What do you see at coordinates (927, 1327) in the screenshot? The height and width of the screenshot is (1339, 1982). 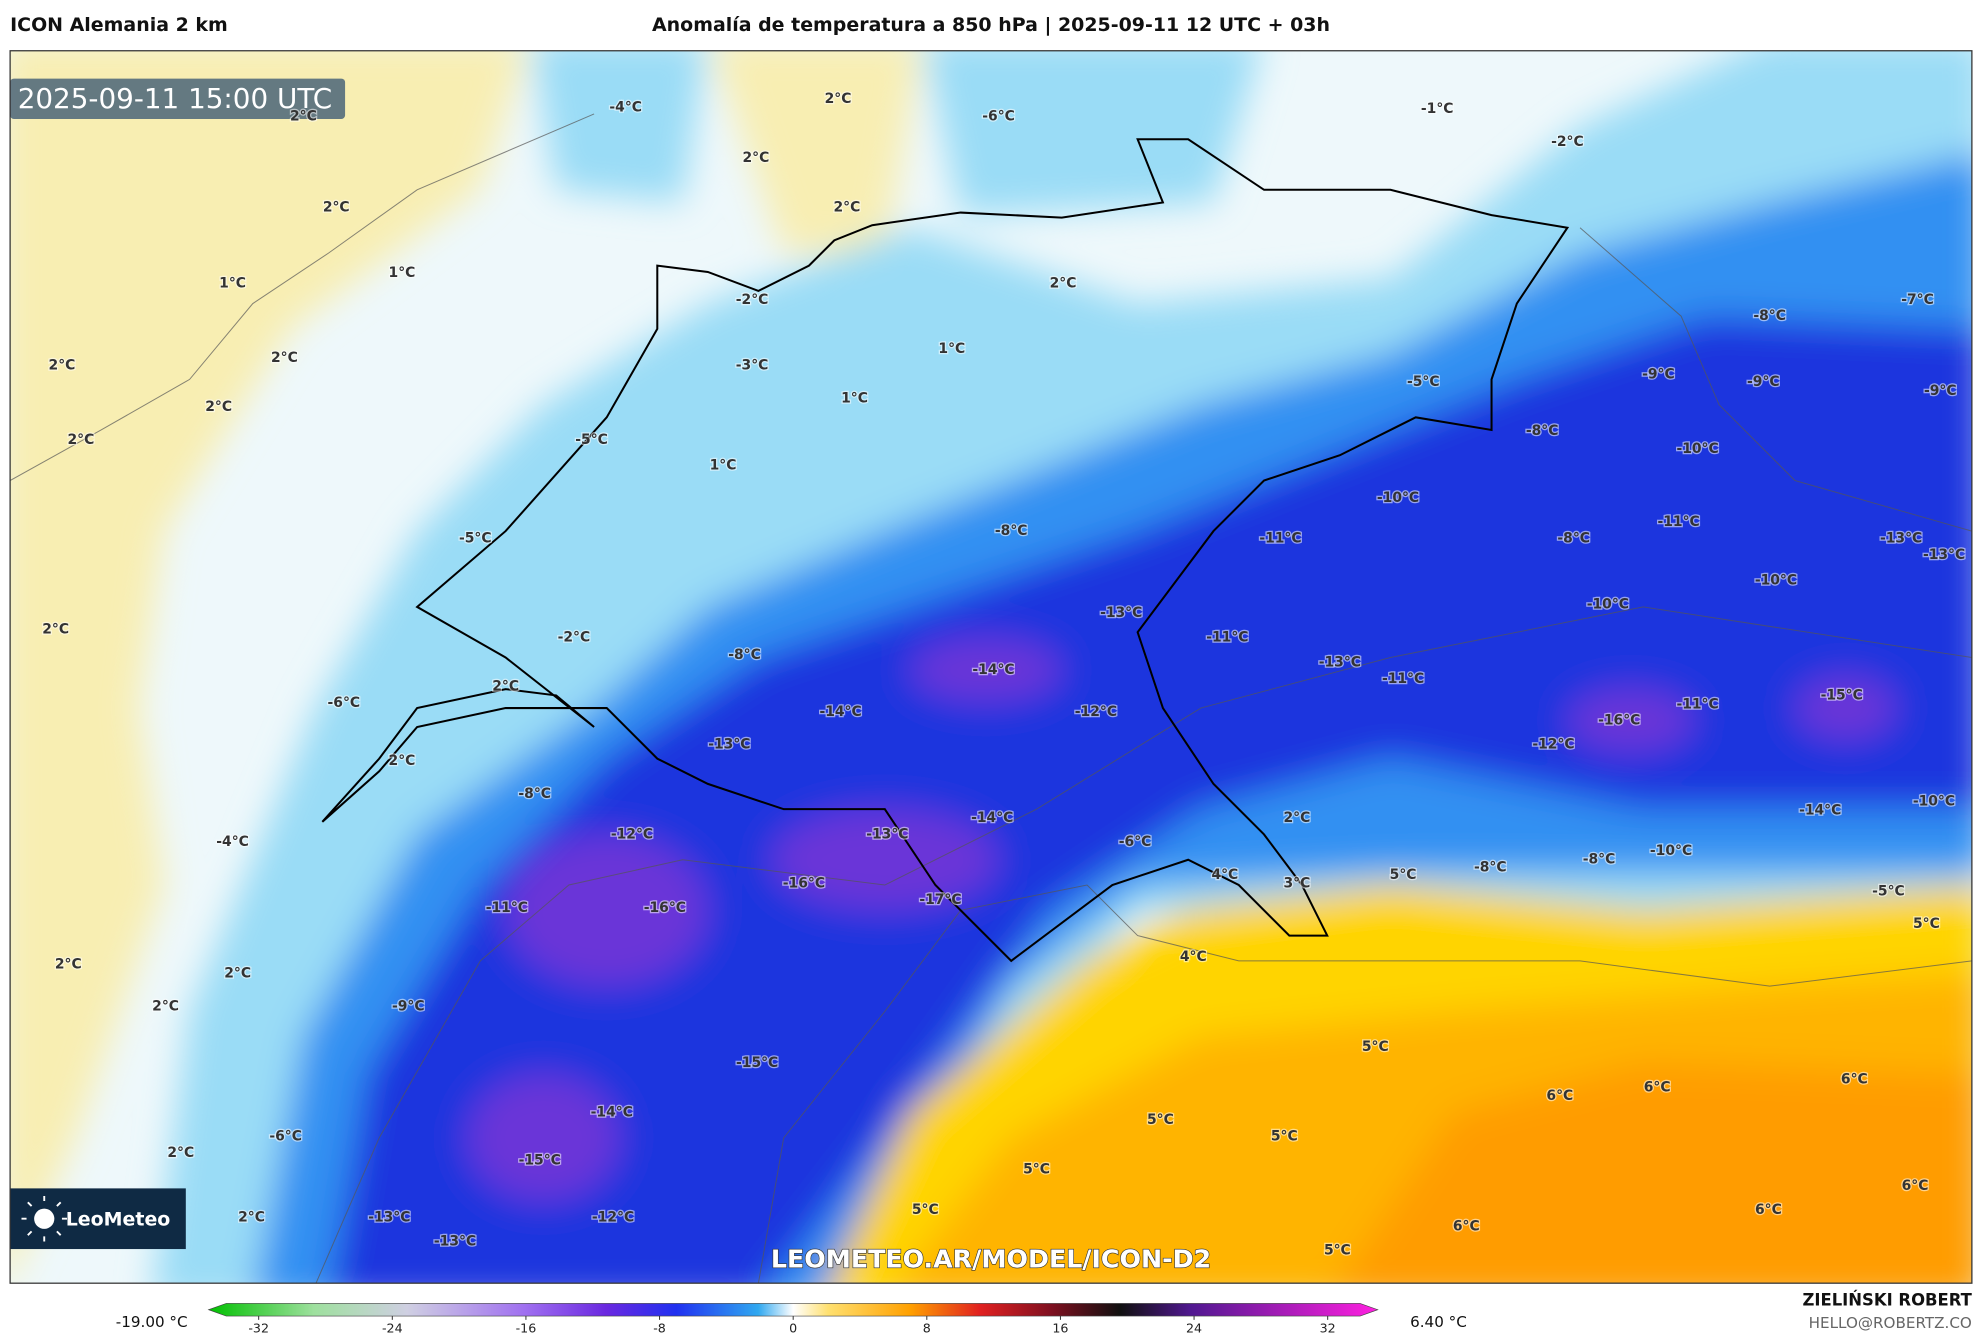 I see `colorbar-tick-label: 8` at bounding box center [927, 1327].